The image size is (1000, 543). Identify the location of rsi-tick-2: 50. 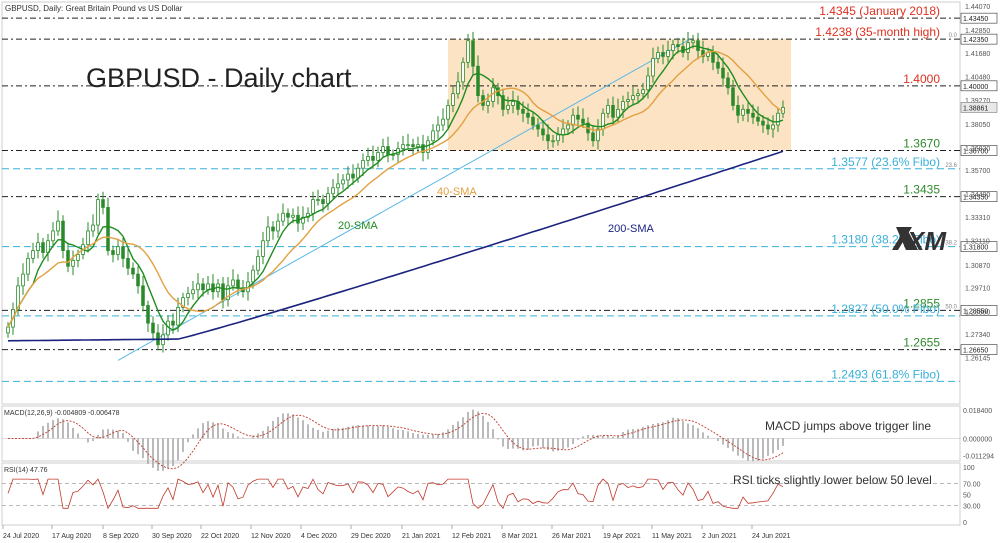
(967, 496).